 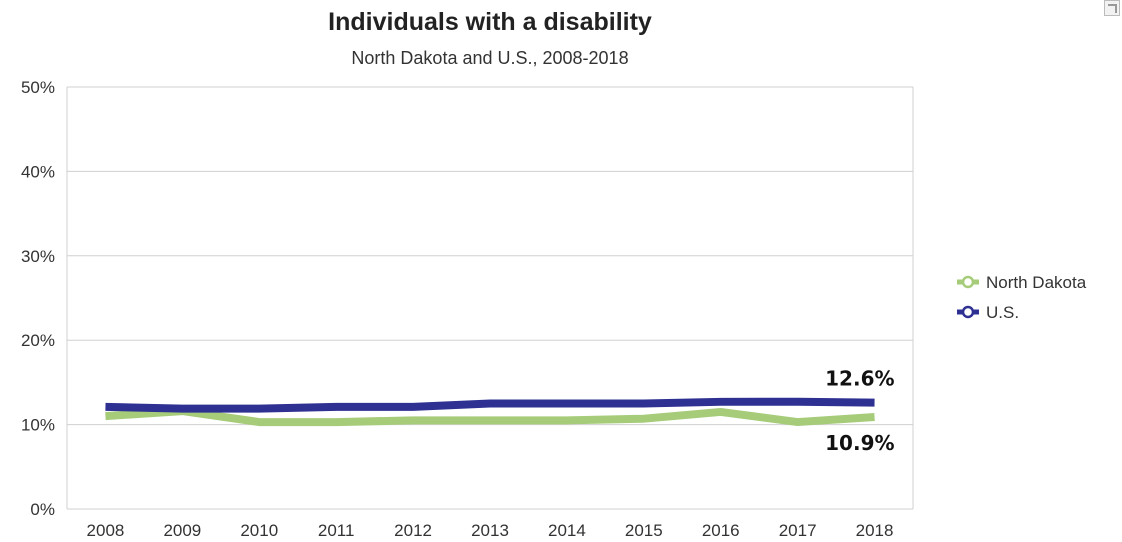 What do you see at coordinates (859, 379) in the screenshot?
I see `data-label: 12.6%` at bounding box center [859, 379].